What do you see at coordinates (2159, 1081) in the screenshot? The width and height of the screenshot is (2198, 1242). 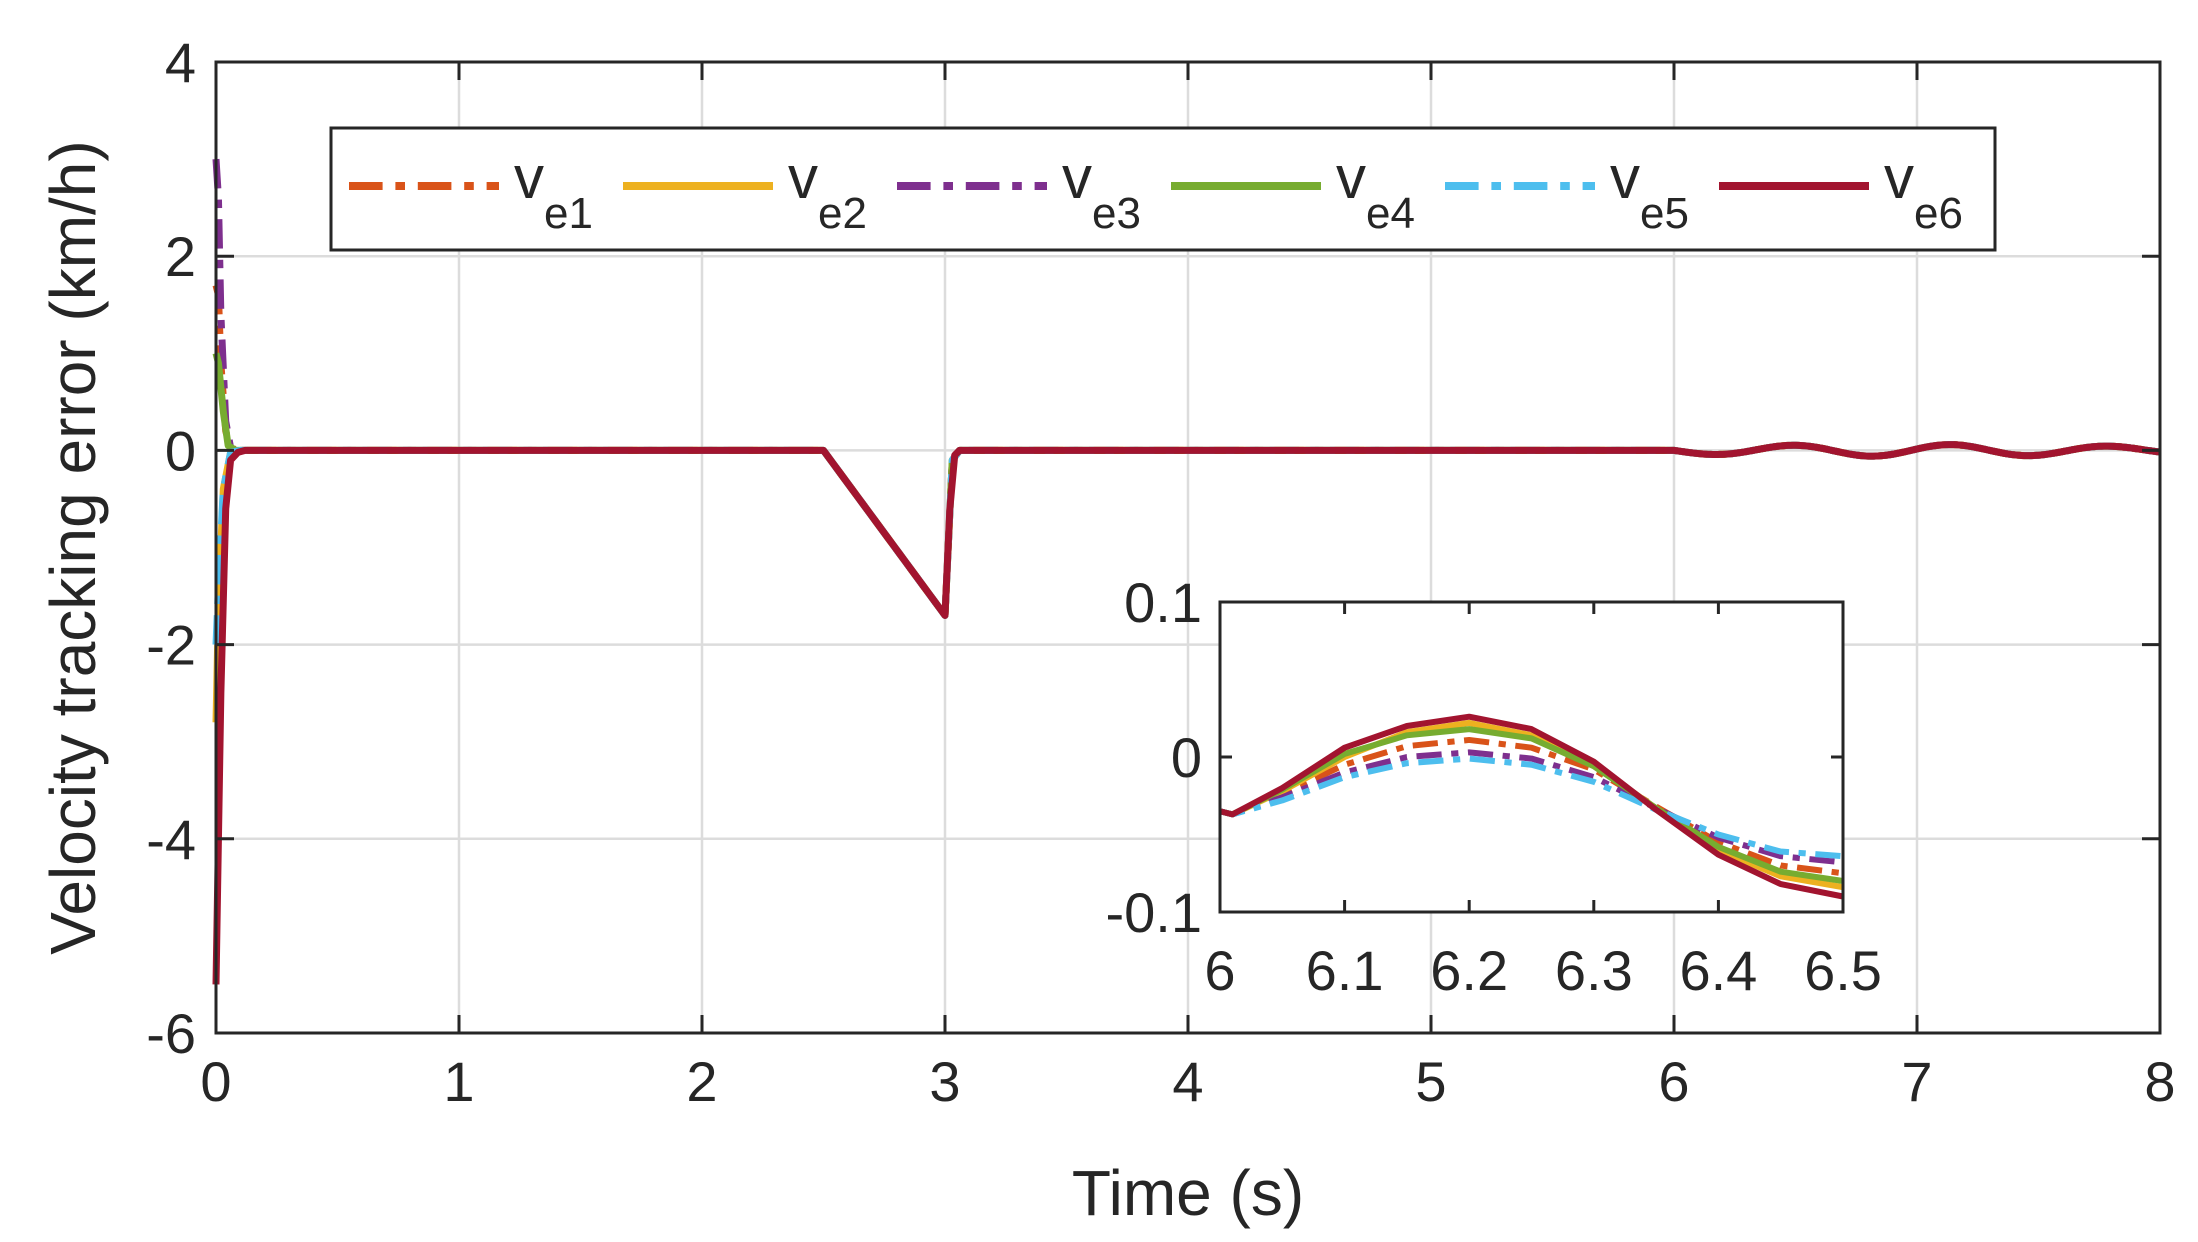 I see `x-tick-label: 8` at bounding box center [2159, 1081].